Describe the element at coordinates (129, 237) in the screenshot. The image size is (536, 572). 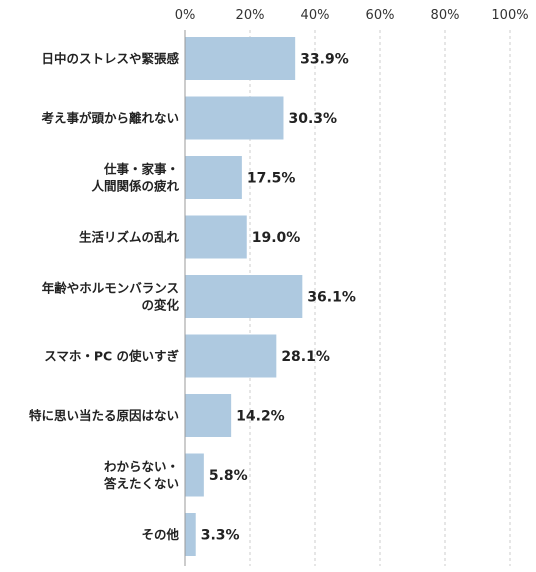
I see `category-label: 生活リズムの乱れ` at that location.